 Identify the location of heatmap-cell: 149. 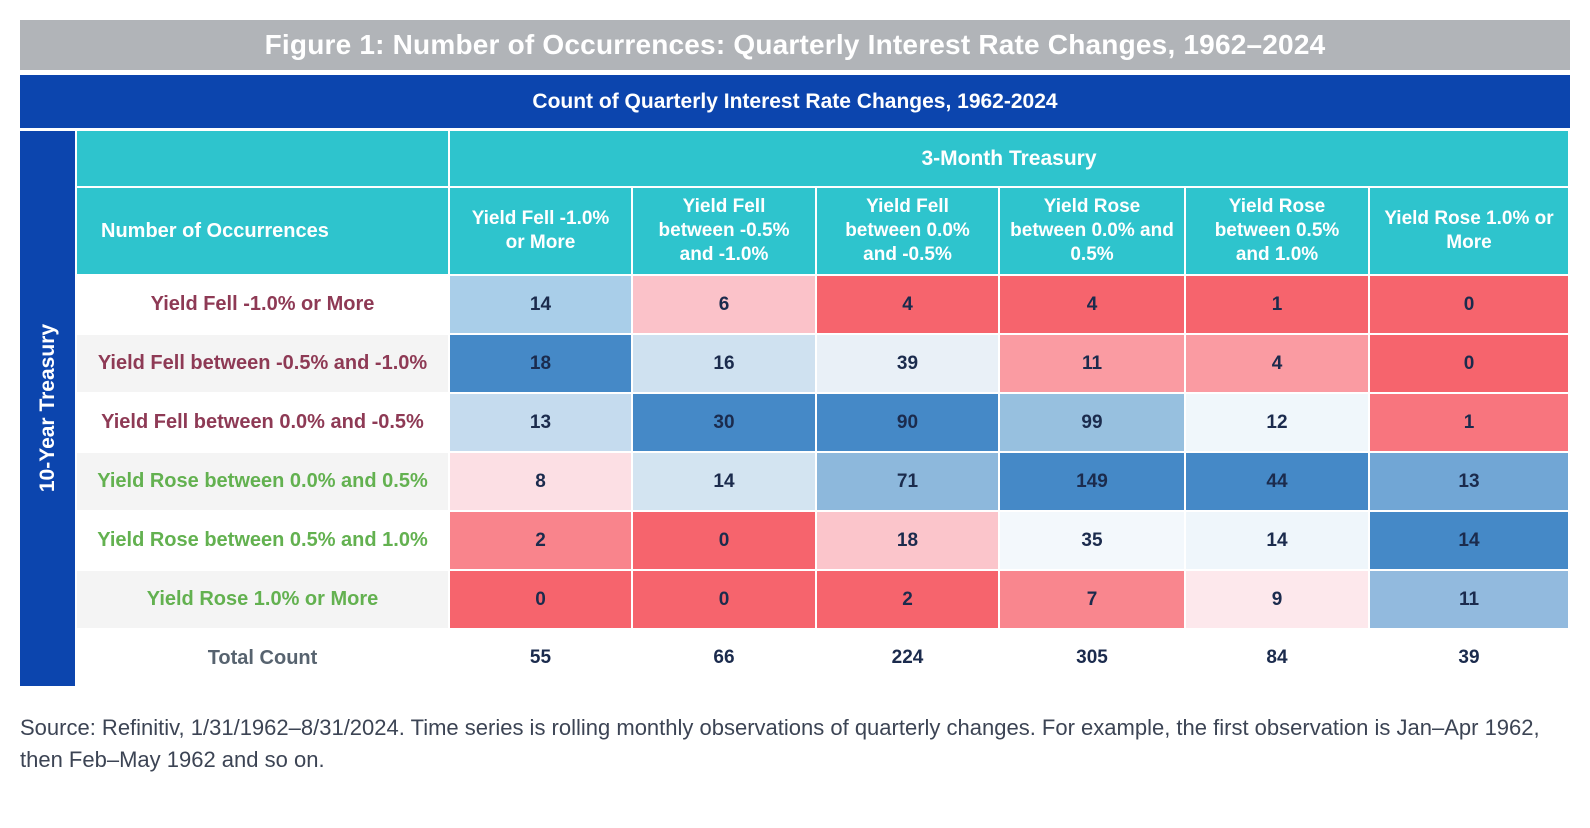
(1092, 481).